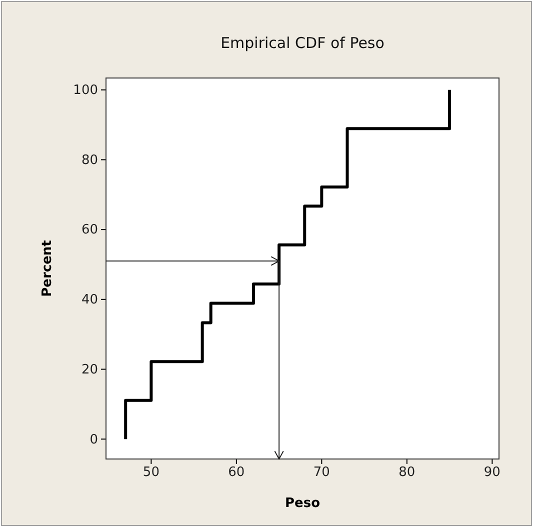  Describe the element at coordinates (94, 440) in the screenshot. I see `y-tick-label: 0` at that location.